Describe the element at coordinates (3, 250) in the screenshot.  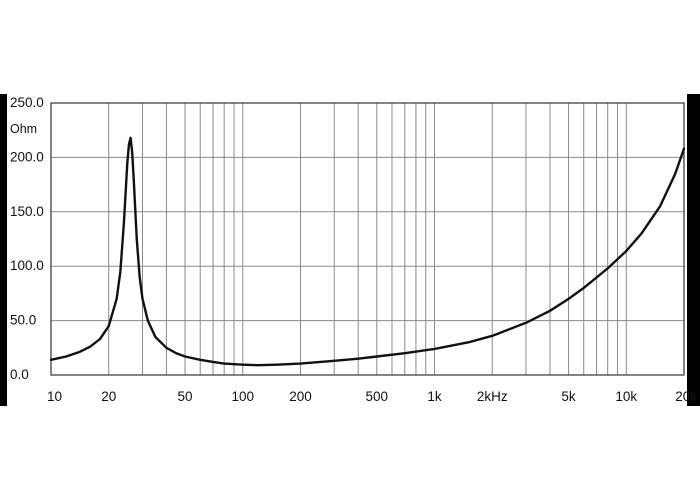
I see `left-edge-bar` at that location.